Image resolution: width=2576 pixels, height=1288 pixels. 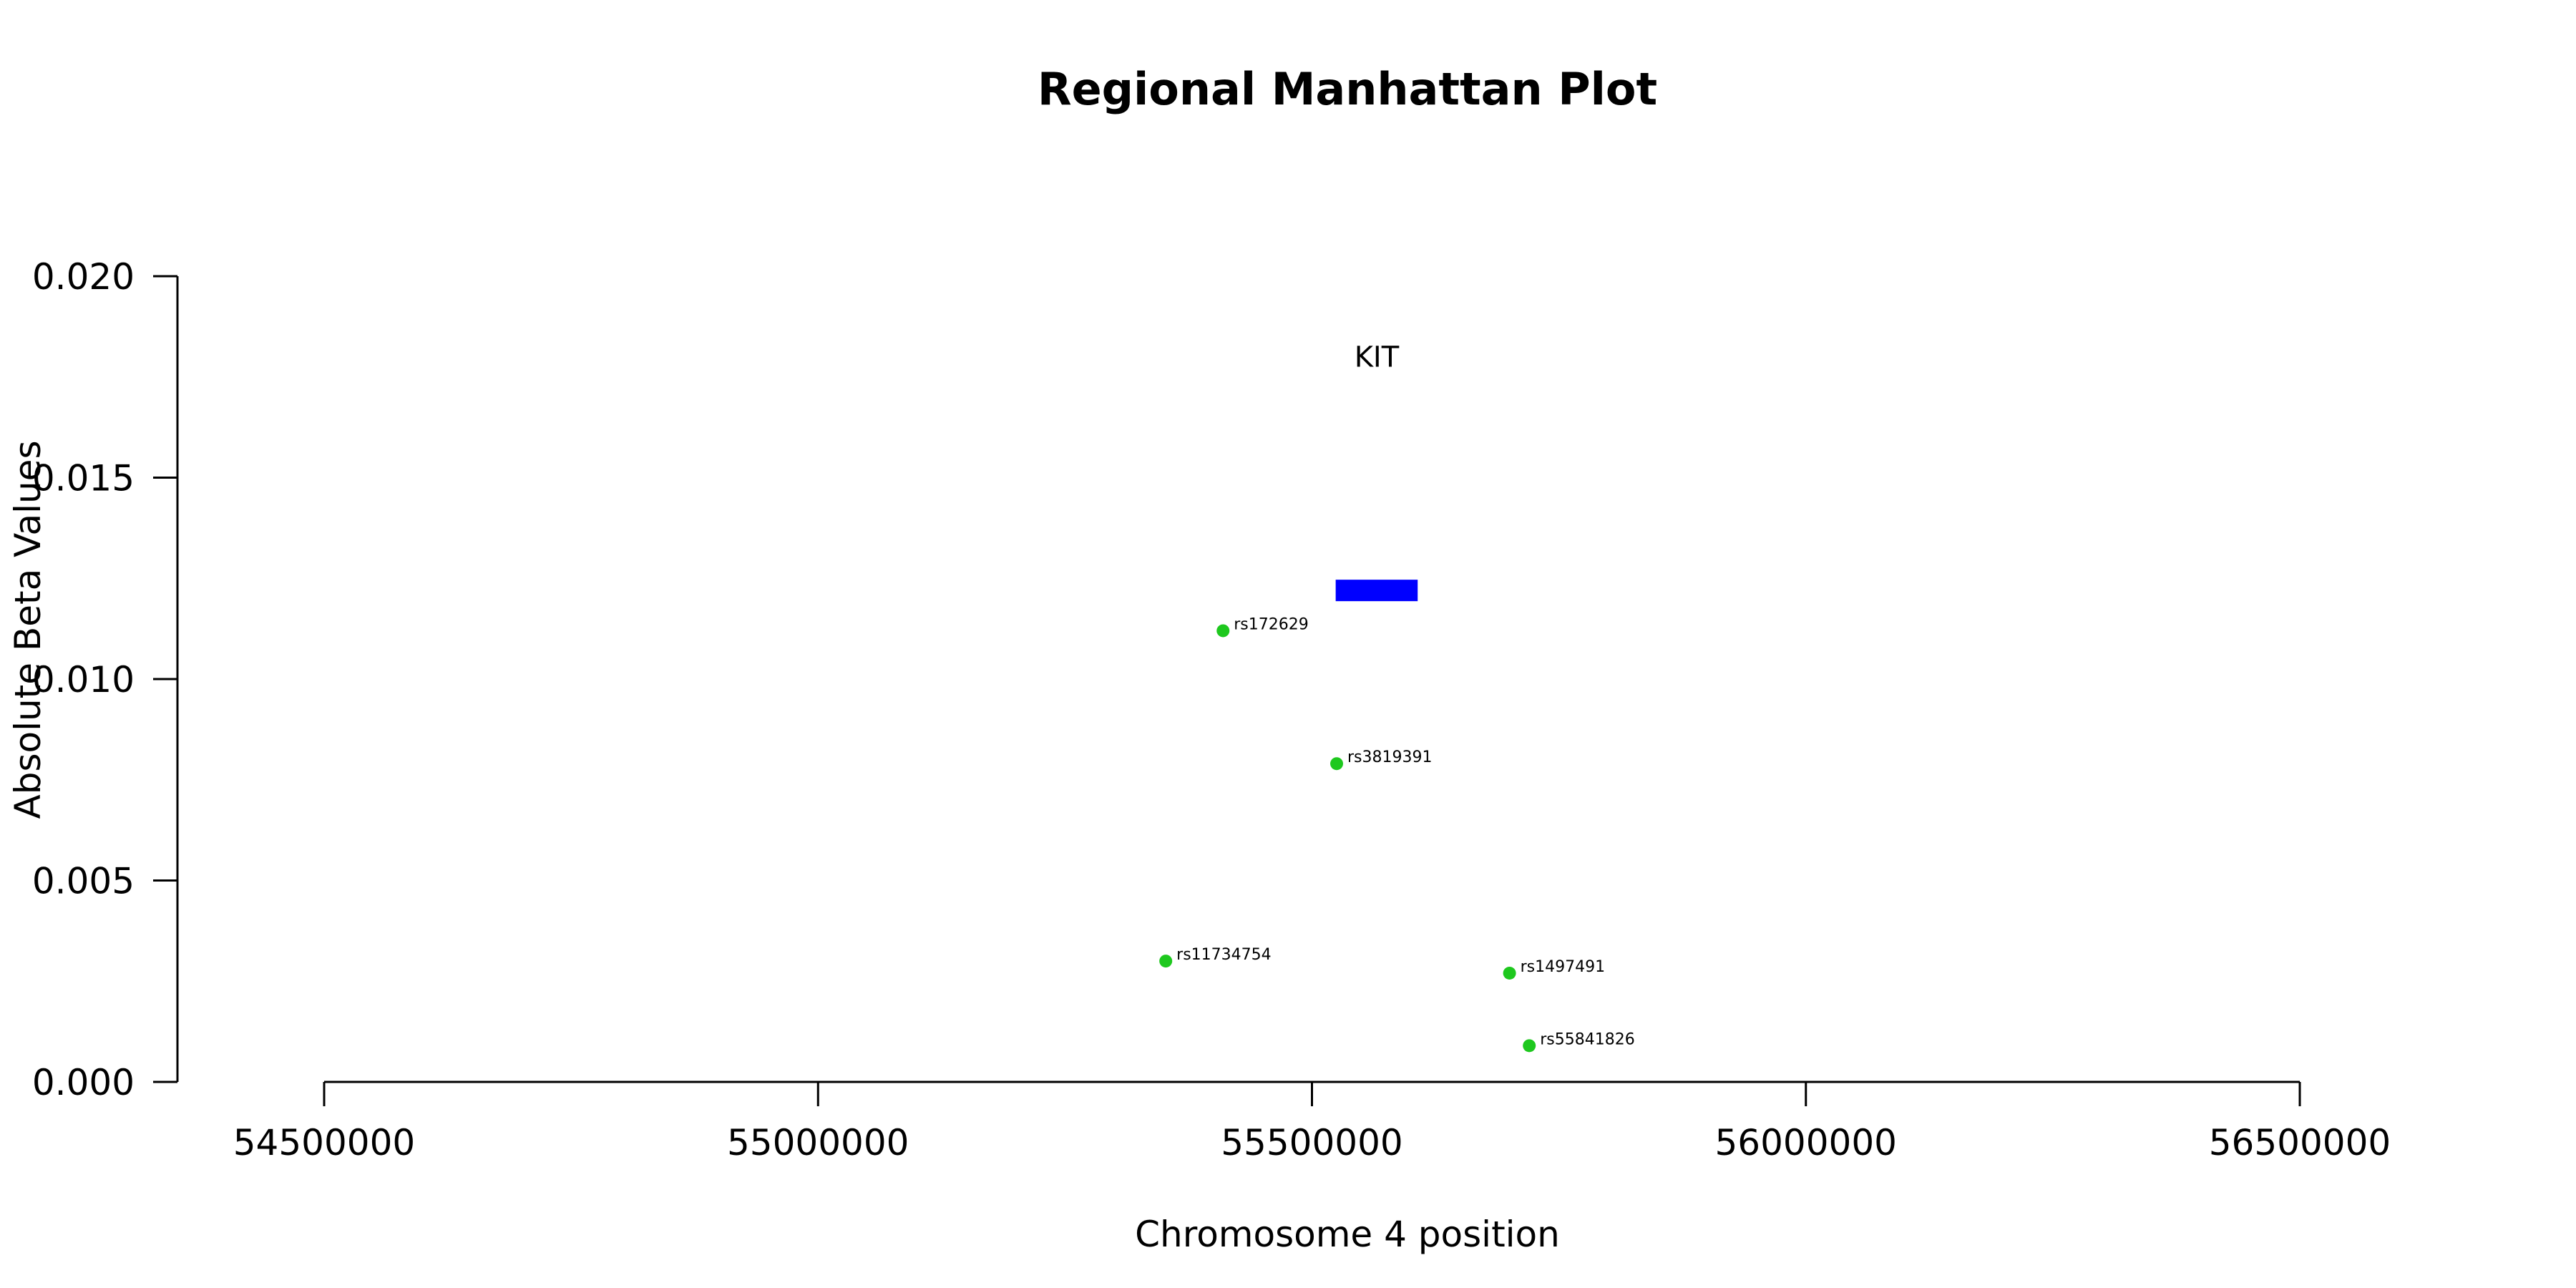 What do you see at coordinates (1223, 955) in the screenshot?
I see `snp-label: rs11734754` at bounding box center [1223, 955].